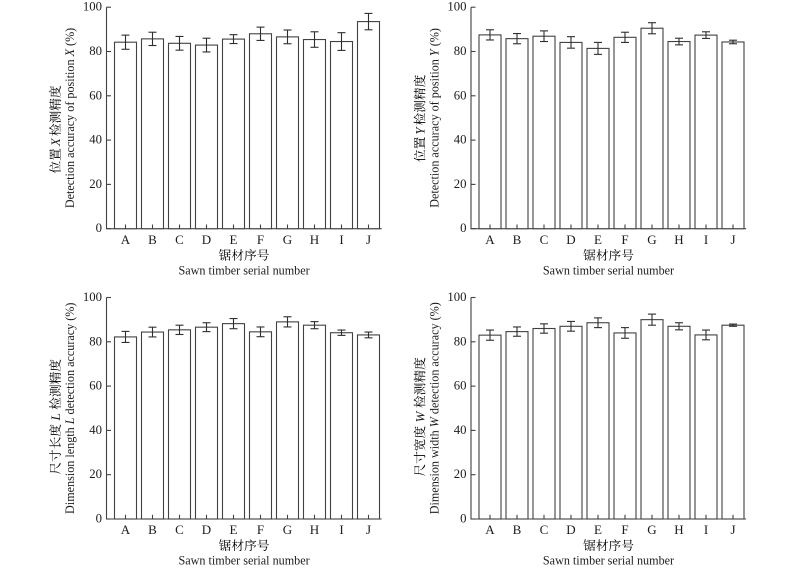 The height and width of the screenshot is (570, 800). Describe the element at coordinates (435, 408) in the screenshot. I see `svg-text:Dimension width W detection ac: Dimension width W detection accuracy (%)` at that location.